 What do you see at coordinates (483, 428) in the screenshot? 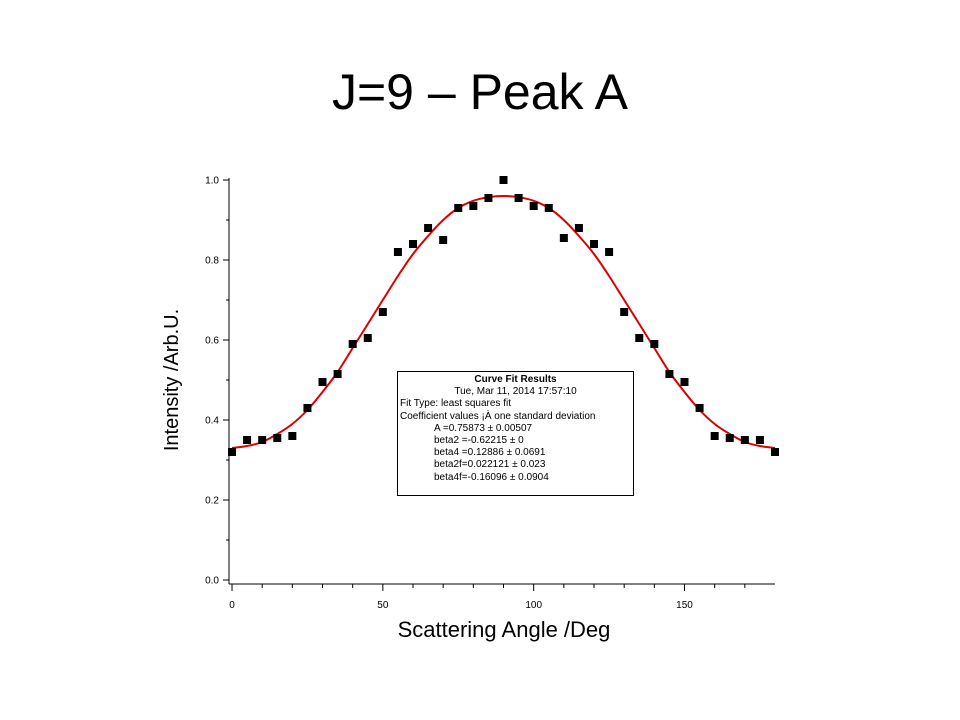
I see `coef-a: A =0.75873 ± 0.00507` at bounding box center [483, 428].